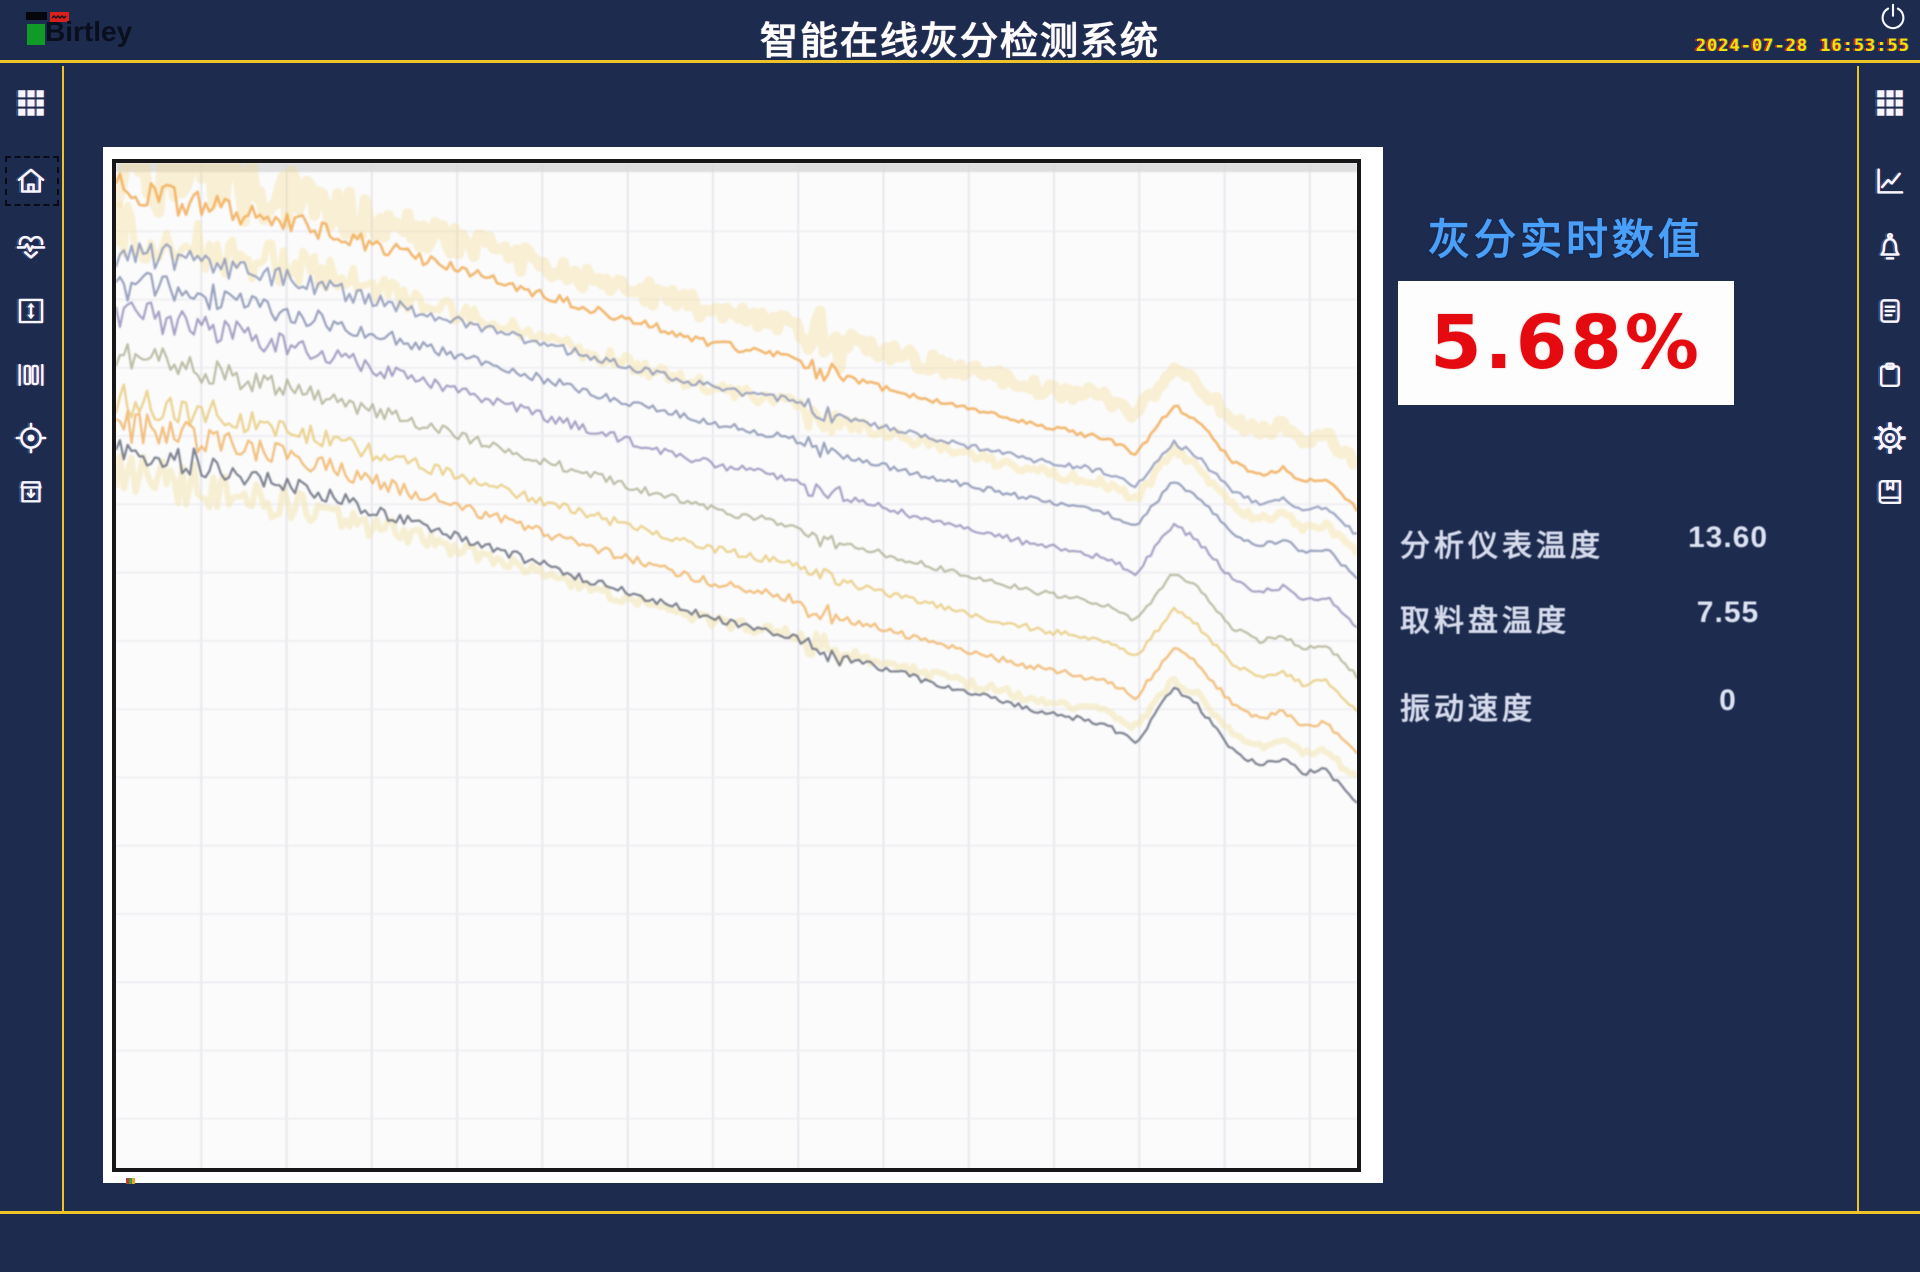 This screenshot has width=1920, height=1272. What do you see at coordinates (1615, 706) in the screenshot?
I see `metric-row-vibration-speed: 振动速度 0` at bounding box center [1615, 706].